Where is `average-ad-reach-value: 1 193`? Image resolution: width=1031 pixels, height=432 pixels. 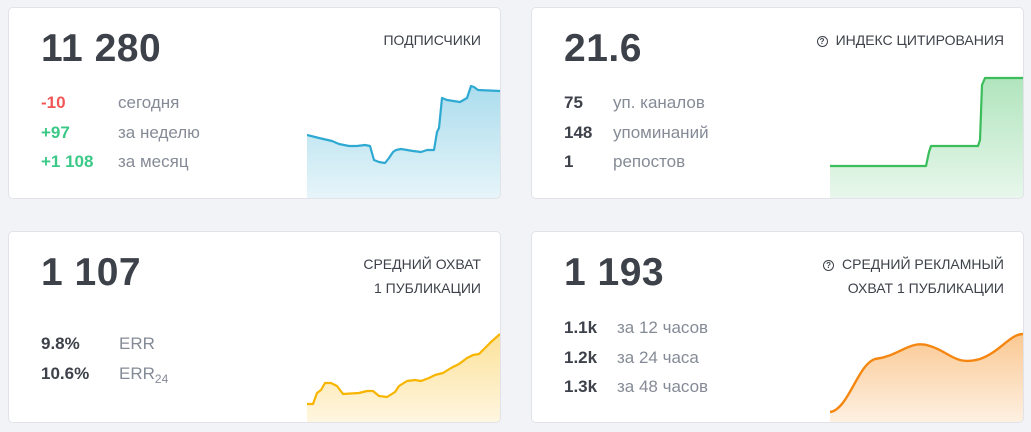 average-ad-reach-value: 1 193 is located at coordinates (614, 272).